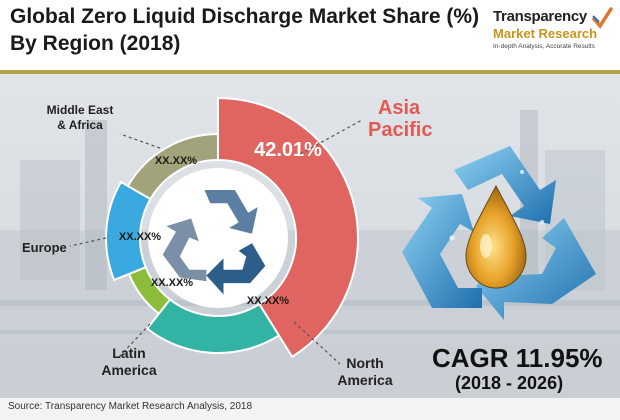  I want to click on donut-slice-asia-pacific, so click(288, 227).